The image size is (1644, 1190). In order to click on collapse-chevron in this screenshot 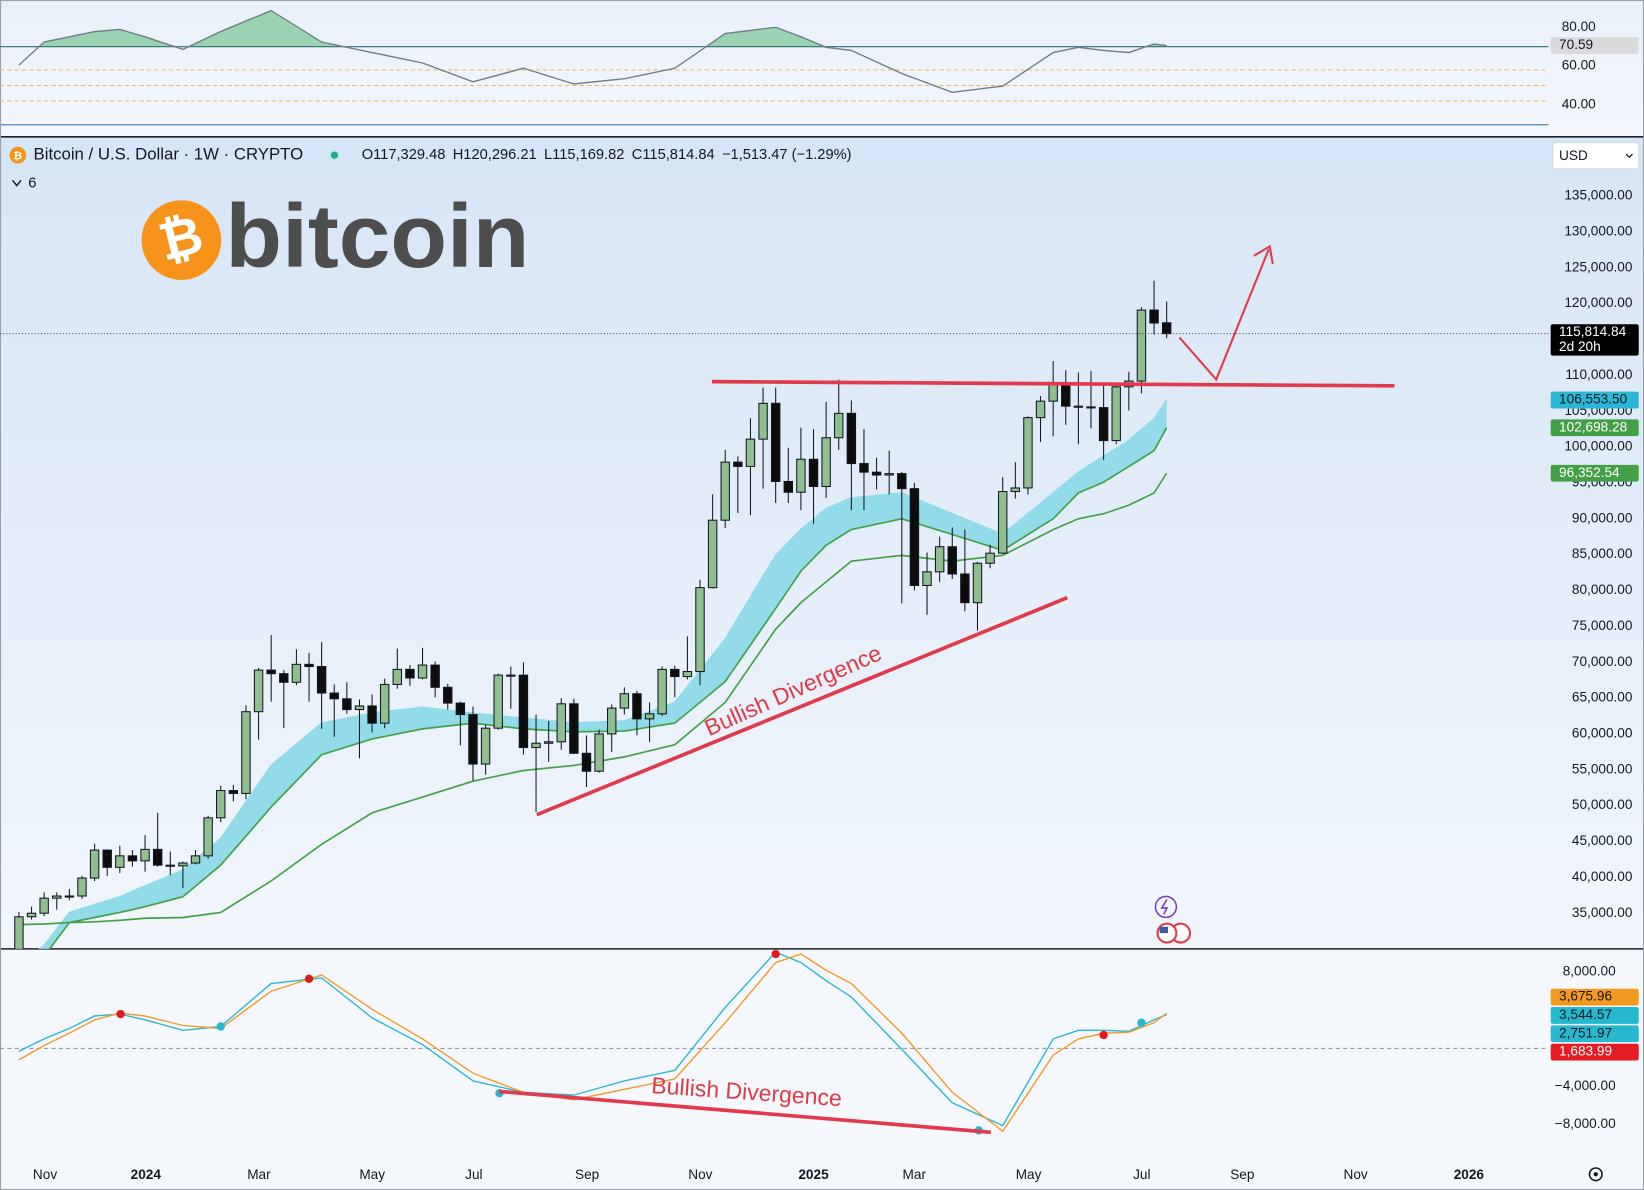, I will do `click(17, 183)`.